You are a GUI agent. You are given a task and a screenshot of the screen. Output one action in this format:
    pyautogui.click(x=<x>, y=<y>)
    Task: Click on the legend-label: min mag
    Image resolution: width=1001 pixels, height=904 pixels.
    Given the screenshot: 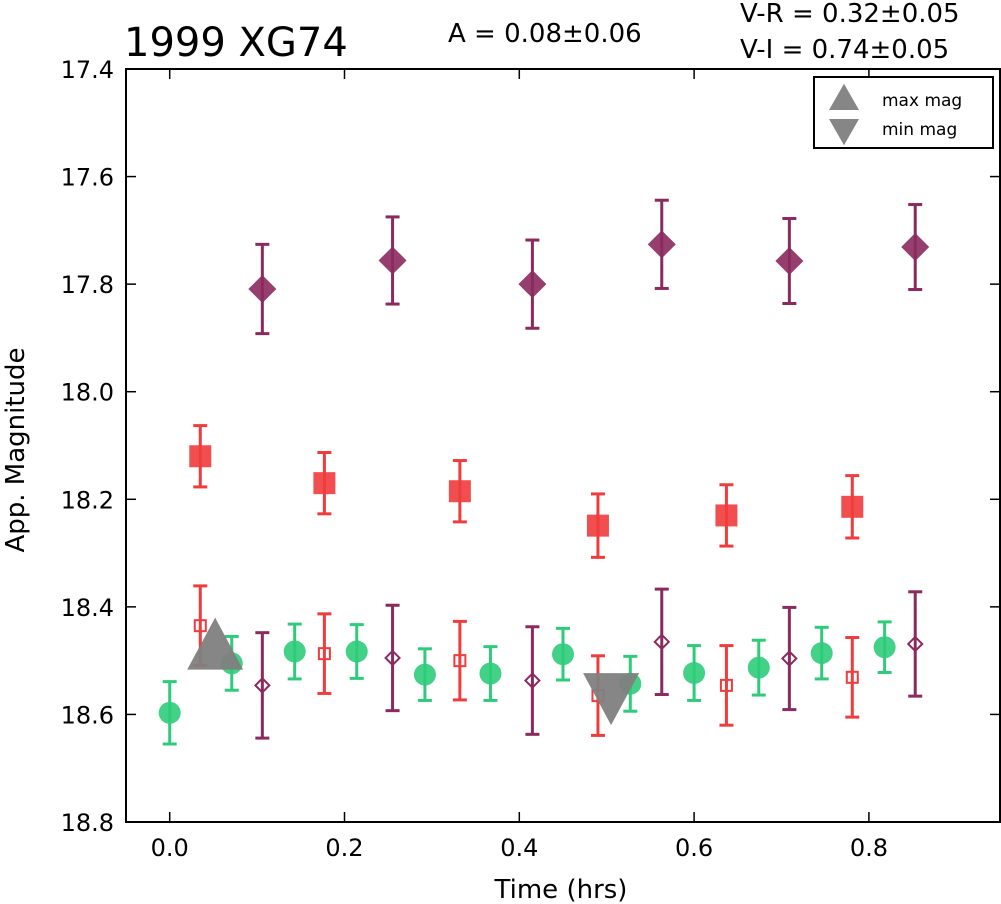 What is the action you would take?
    pyautogui.click(x=919, y=130)
    